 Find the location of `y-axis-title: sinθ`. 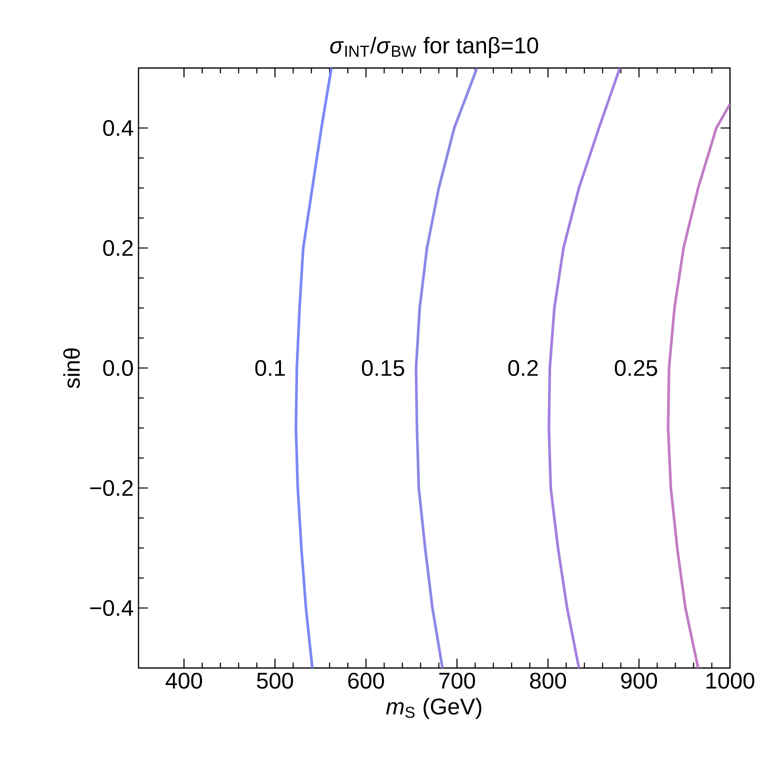

y-axis-title: sinθ is located at coordinates (71, 368).